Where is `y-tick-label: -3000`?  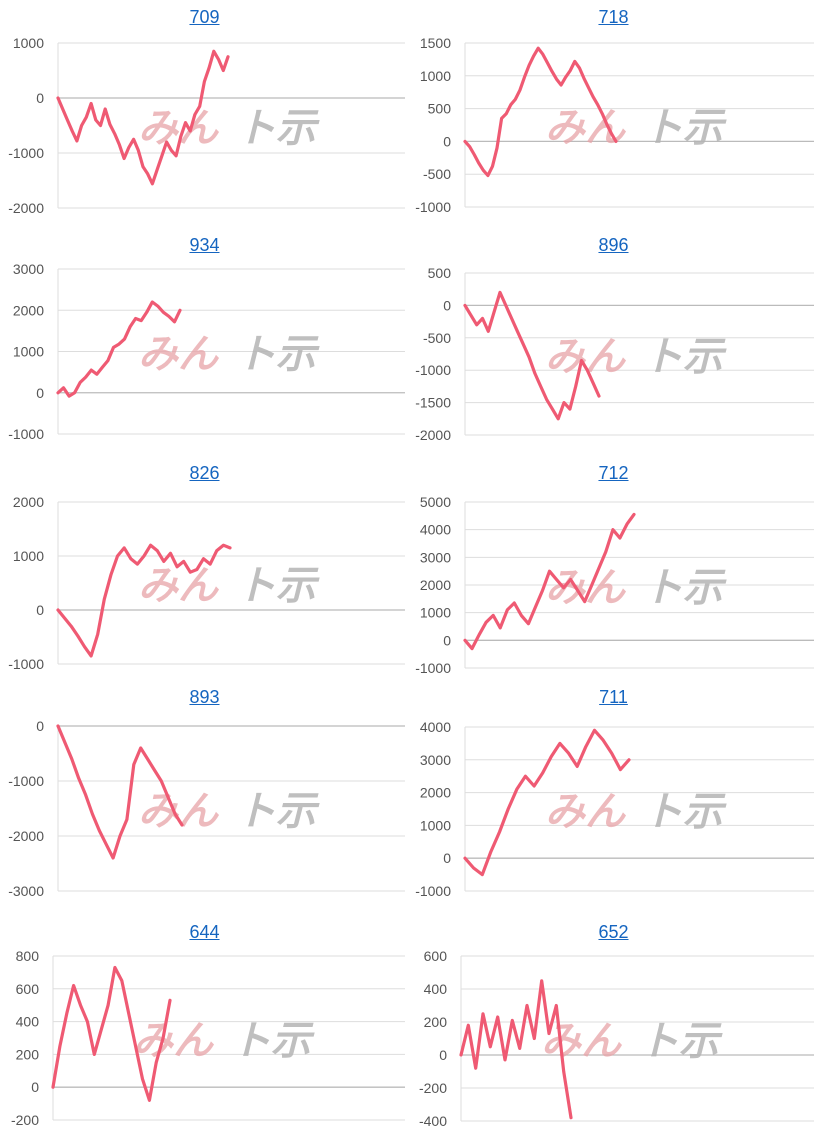 y-tick-label: -3000 is located at coordinates (26, 891).